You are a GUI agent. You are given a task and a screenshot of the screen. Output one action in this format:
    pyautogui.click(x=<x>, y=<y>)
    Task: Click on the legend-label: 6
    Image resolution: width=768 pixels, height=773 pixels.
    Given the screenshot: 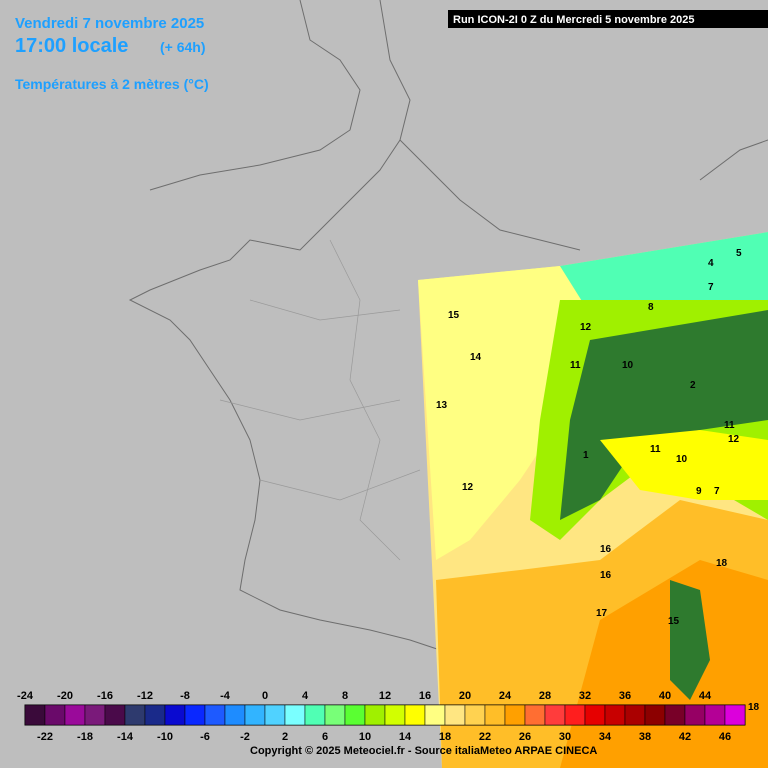 What is the action you would take?
    pyautogui.click(x=325, y=737)
    